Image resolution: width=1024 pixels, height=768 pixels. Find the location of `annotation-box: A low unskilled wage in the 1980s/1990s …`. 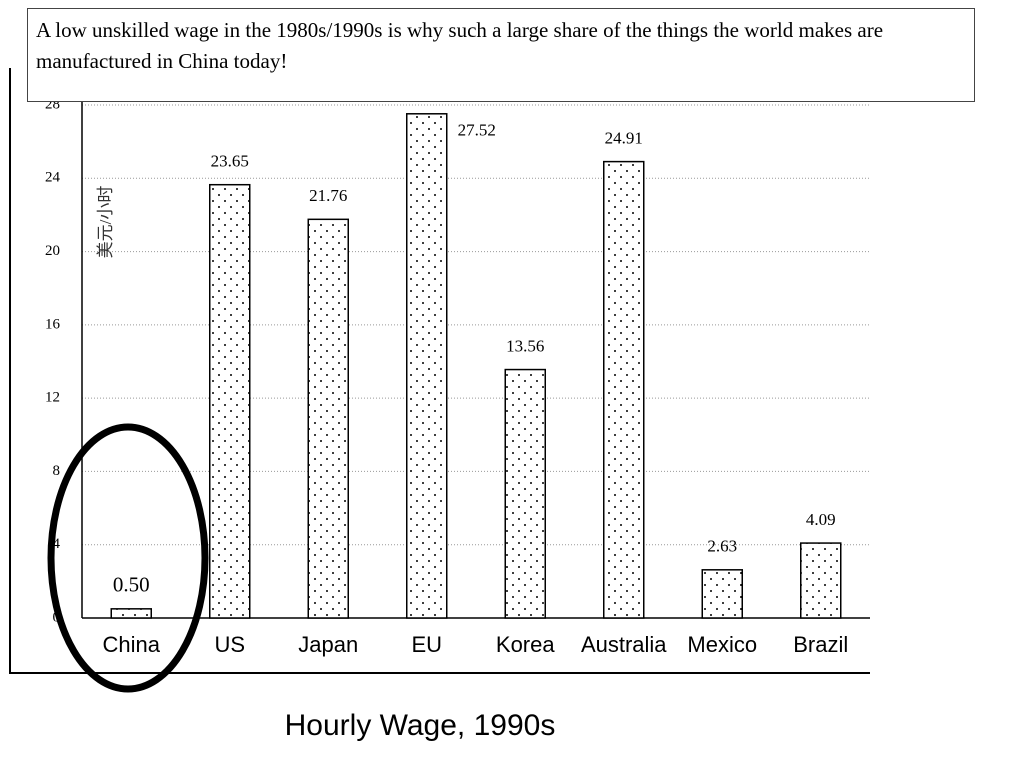

annotation-box: A low unskilled wage in the 1980s/1990s … is located at coordinates (501, 55).